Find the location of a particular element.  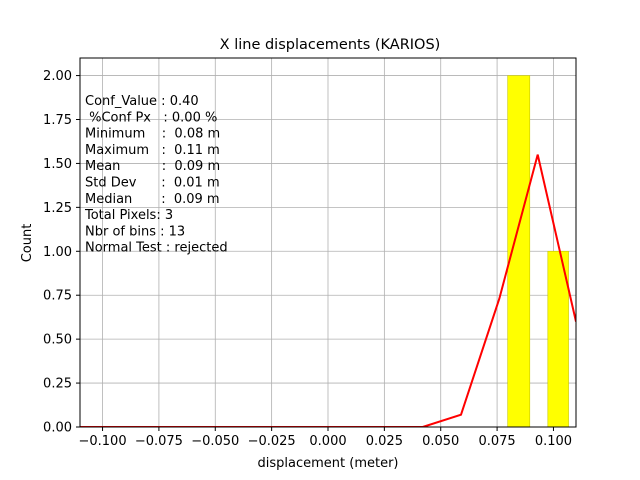

x-tick-label: −0.050 is located at coordinates (215, 441).